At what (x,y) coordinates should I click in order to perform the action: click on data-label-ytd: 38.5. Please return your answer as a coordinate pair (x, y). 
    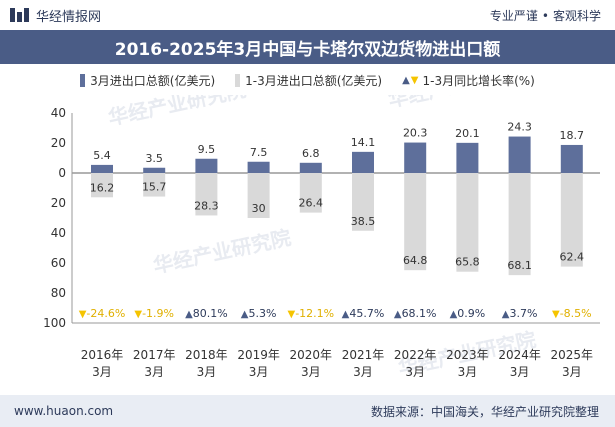
    Looking at the image, I should click on (363, 221).